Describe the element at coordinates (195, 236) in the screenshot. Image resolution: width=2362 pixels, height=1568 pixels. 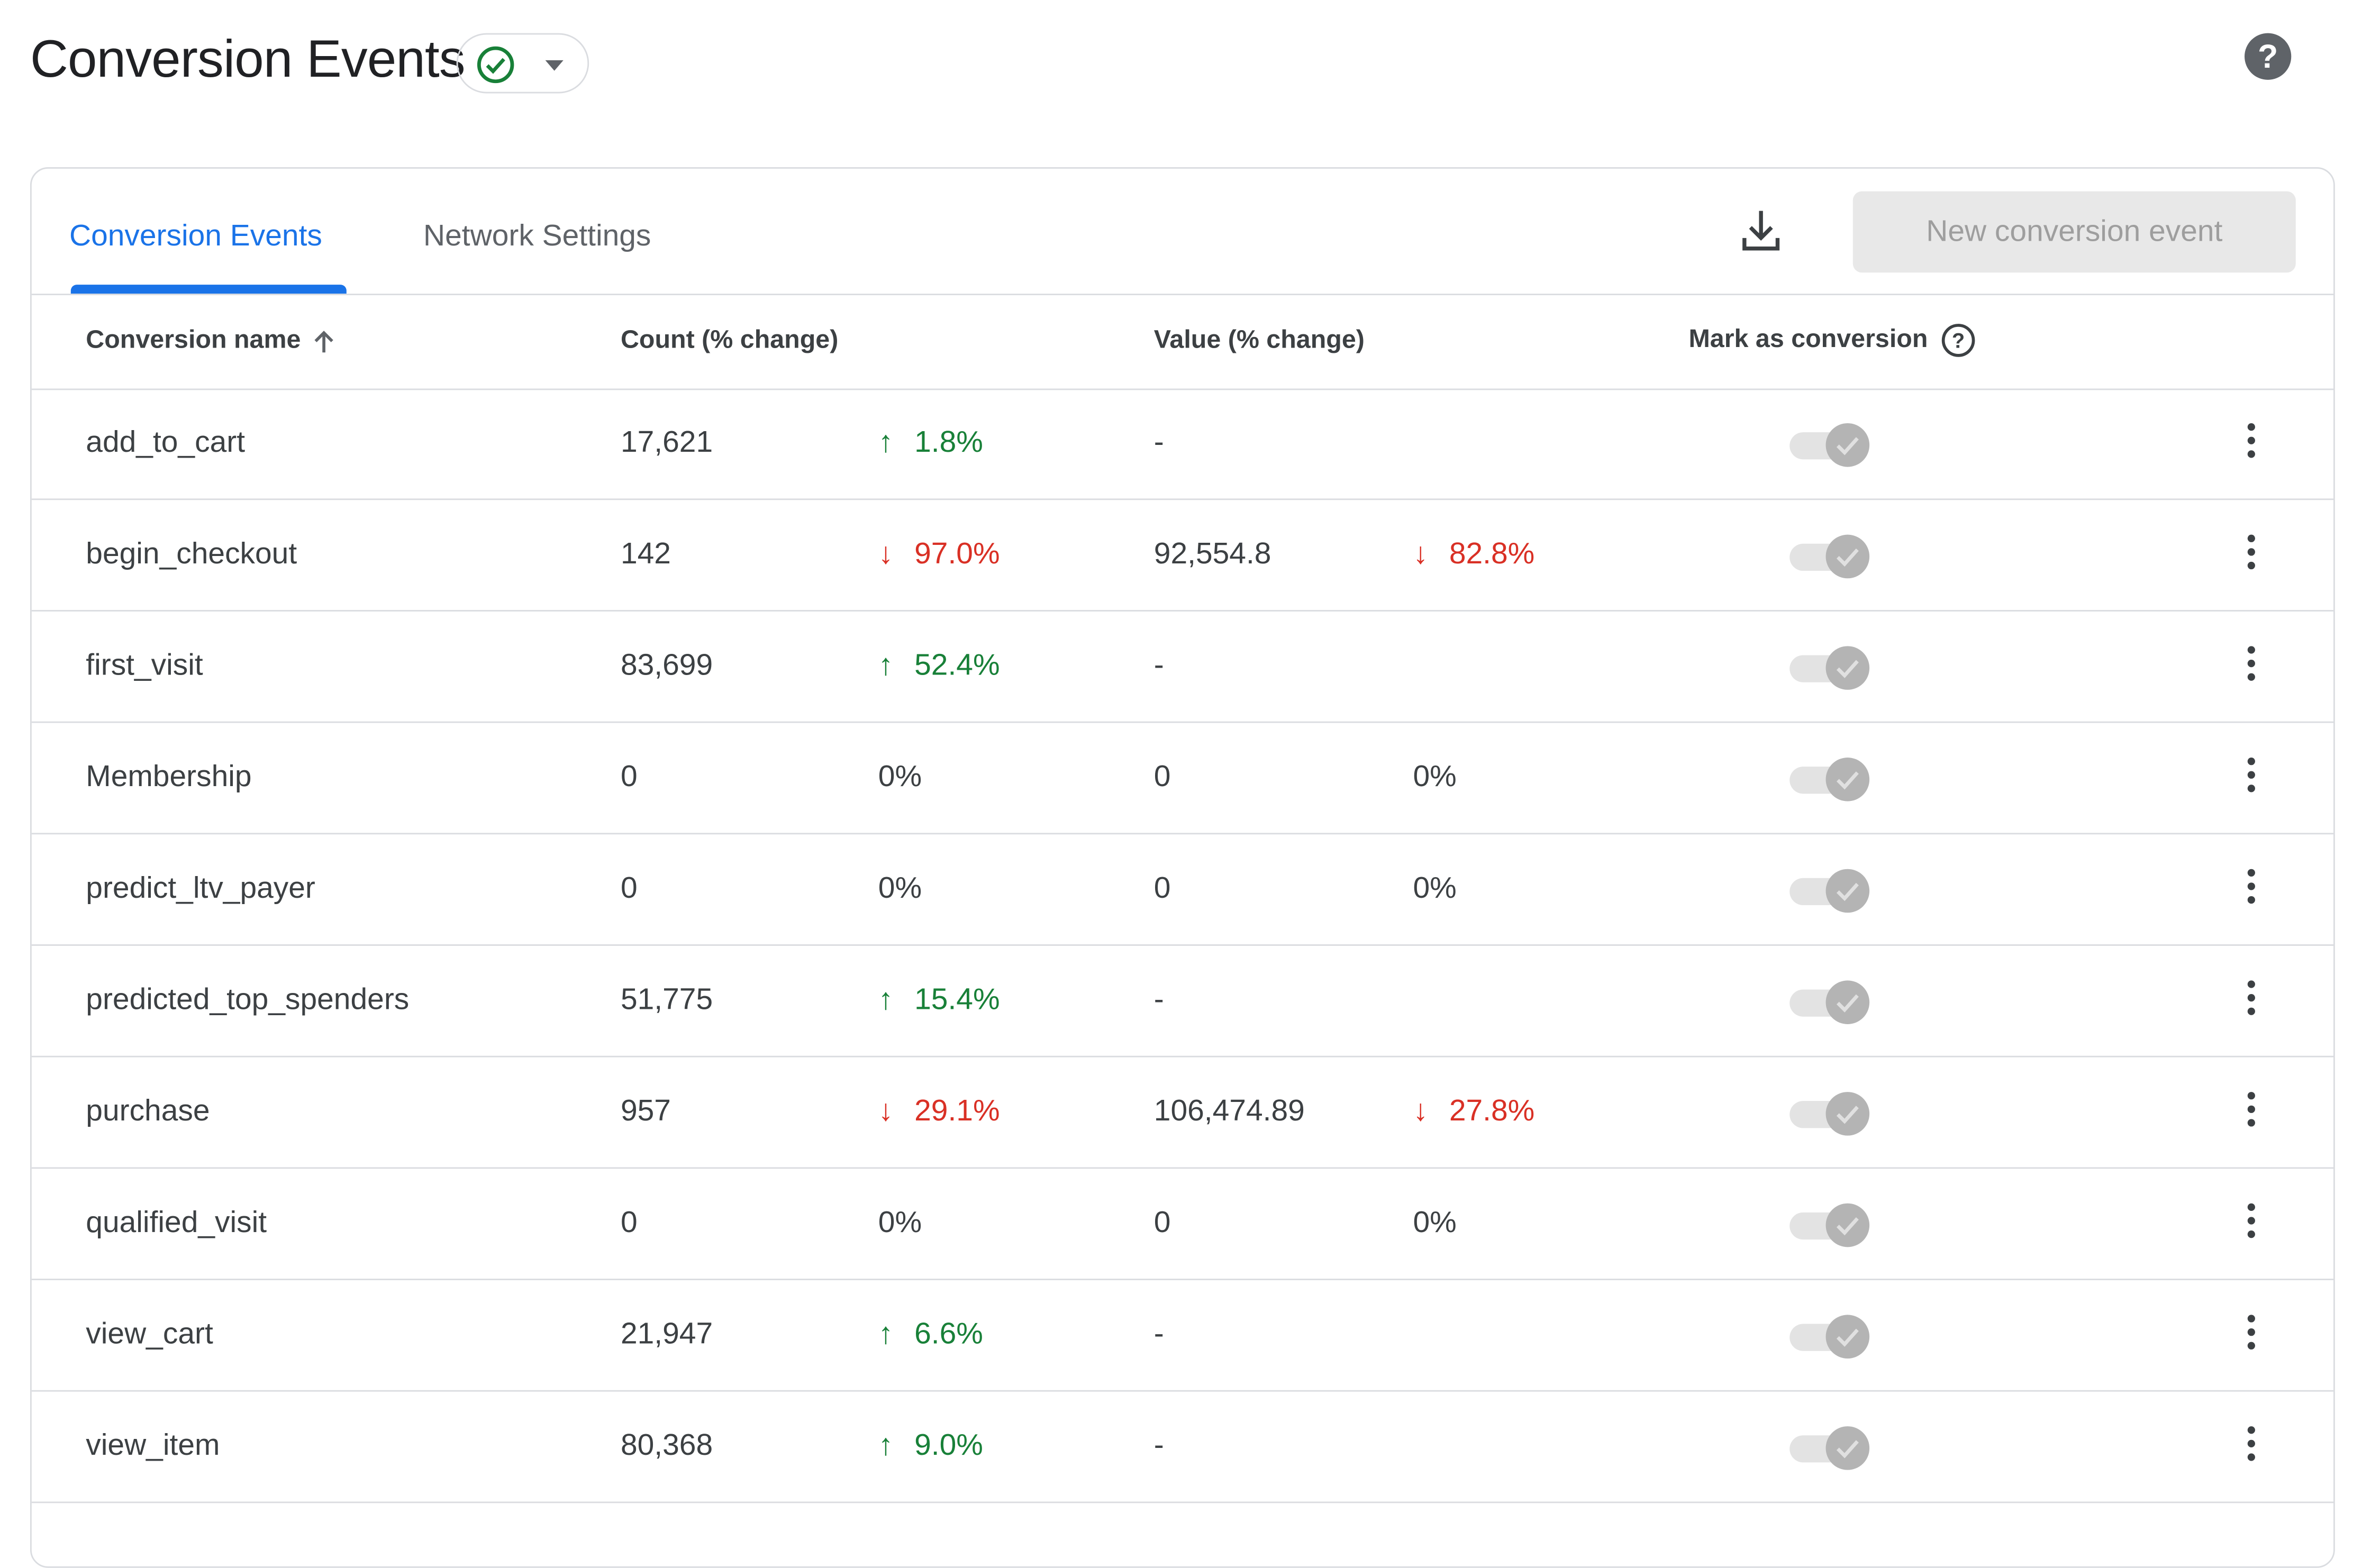
I see `tab-conversion-events: Conversion Events` at that location.